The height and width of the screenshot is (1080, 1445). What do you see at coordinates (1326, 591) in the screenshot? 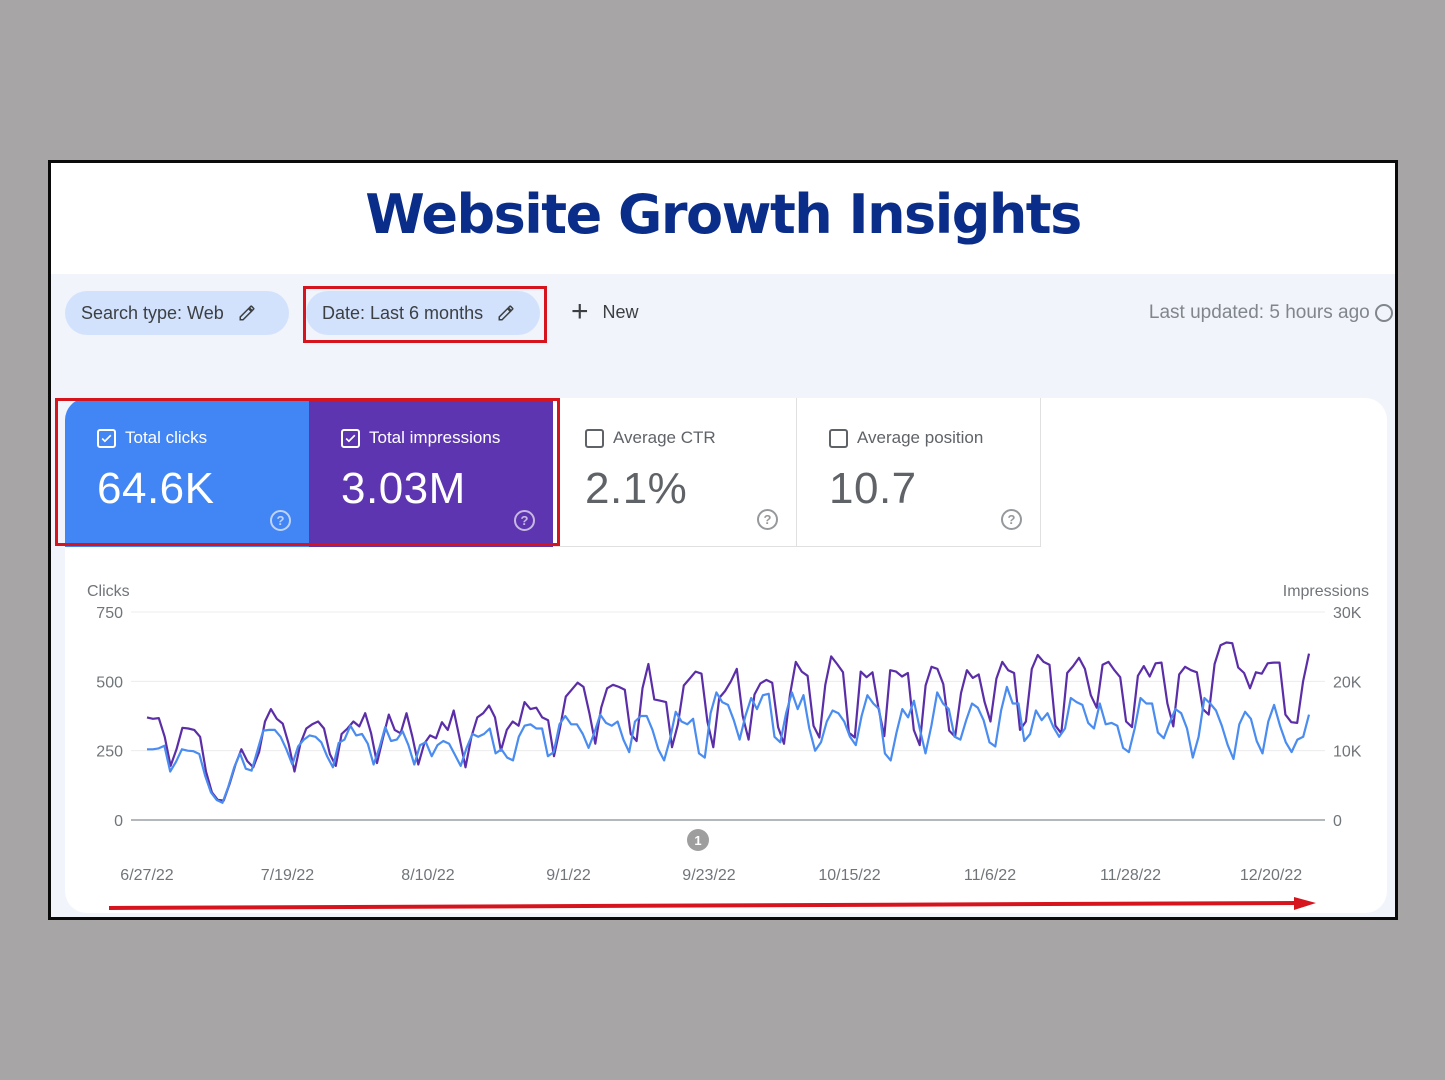
I see `y2-axis-title: Impressions` at bounding box center [1326, 591].